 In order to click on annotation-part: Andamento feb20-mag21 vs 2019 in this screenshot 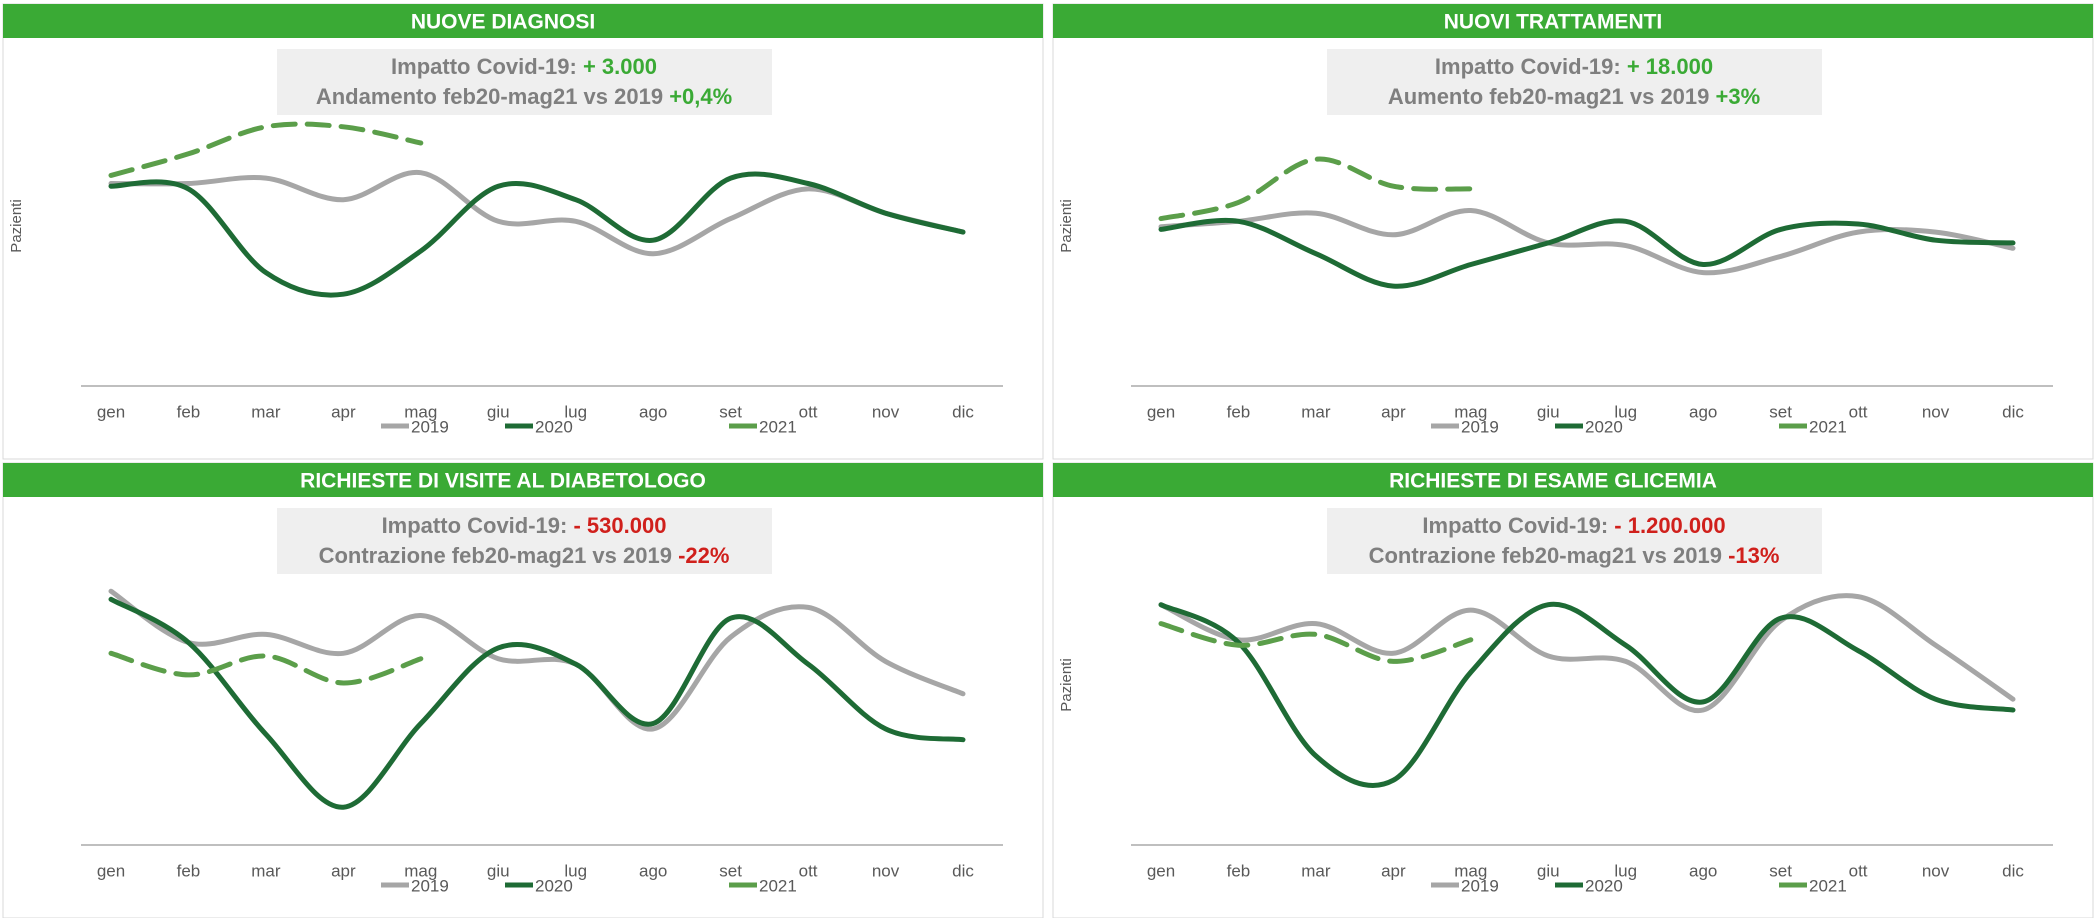, I will do `click(492, 96)`.